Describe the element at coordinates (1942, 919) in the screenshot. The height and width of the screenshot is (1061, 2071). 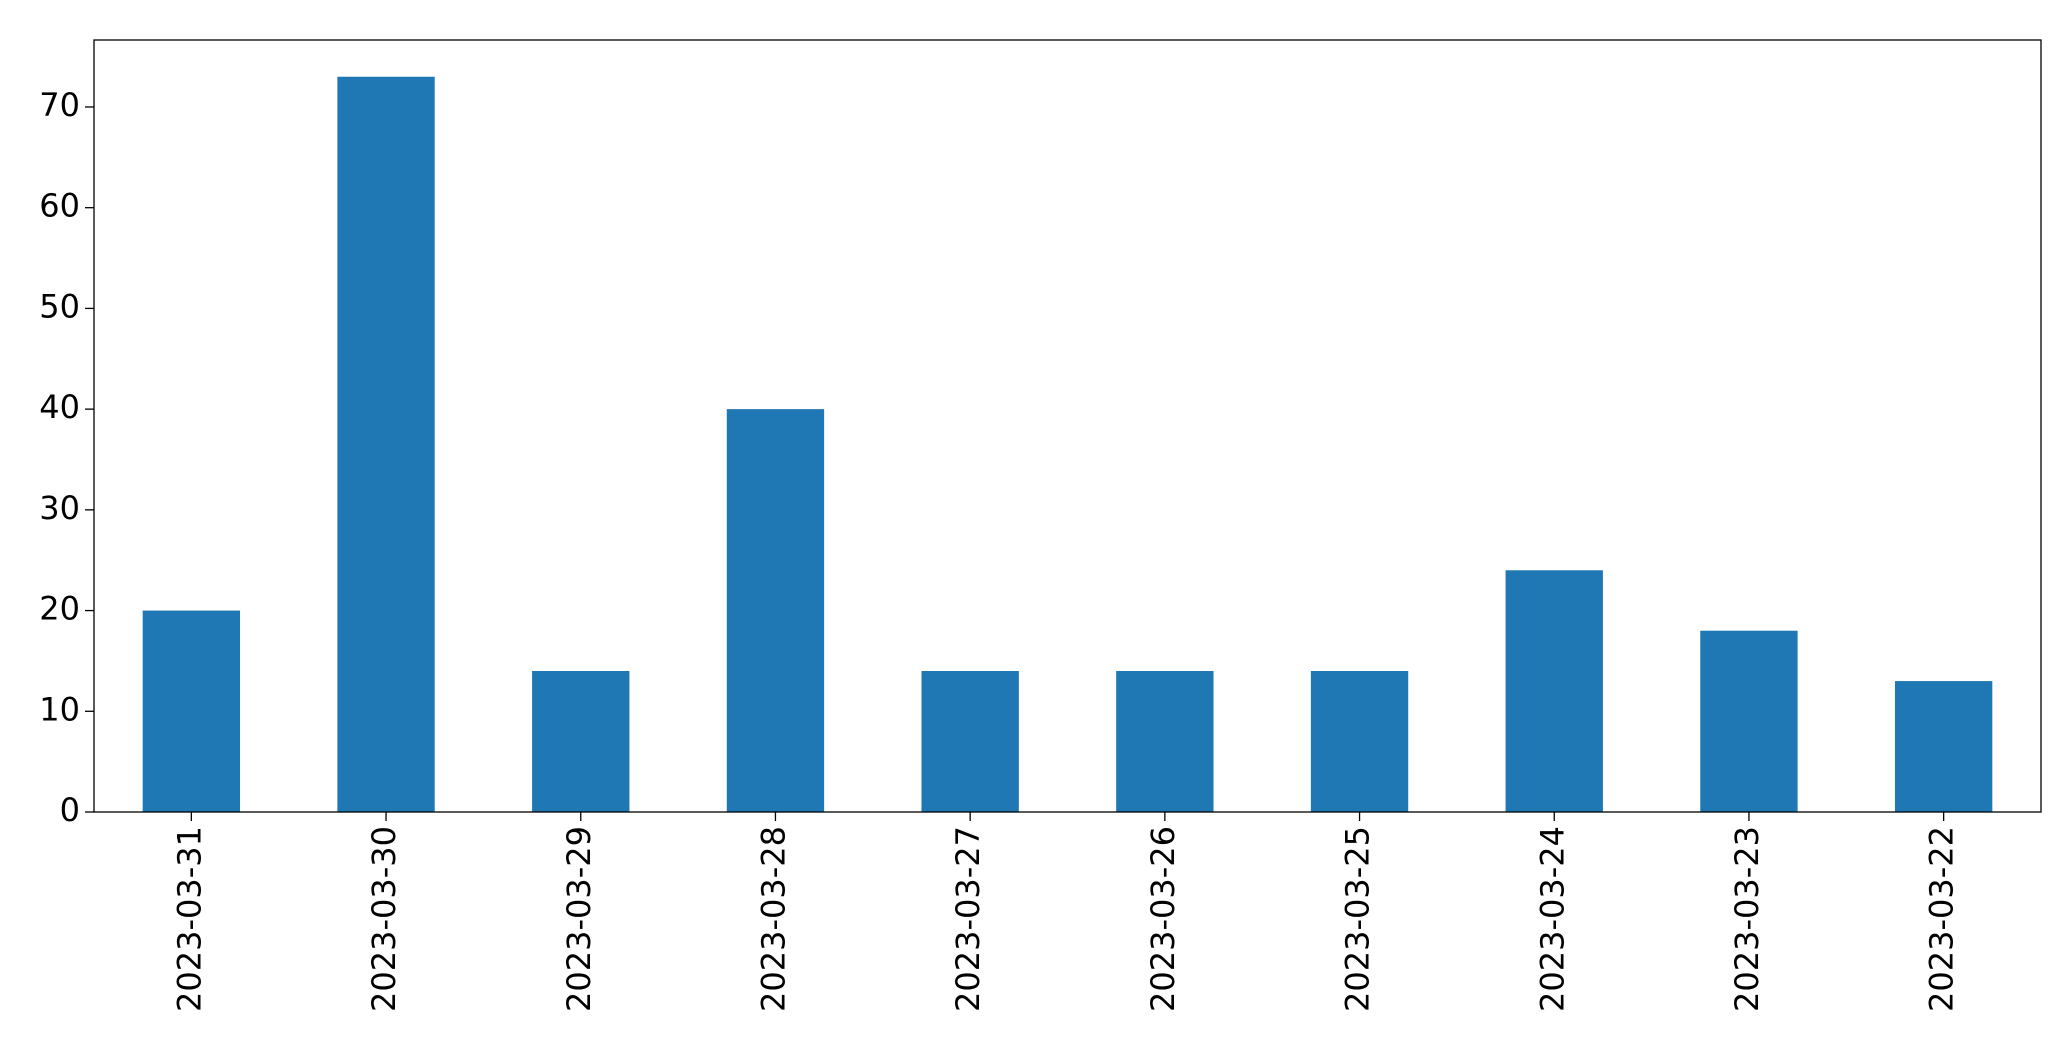
I see `x-tick-label: 2023-03-22` at that location.